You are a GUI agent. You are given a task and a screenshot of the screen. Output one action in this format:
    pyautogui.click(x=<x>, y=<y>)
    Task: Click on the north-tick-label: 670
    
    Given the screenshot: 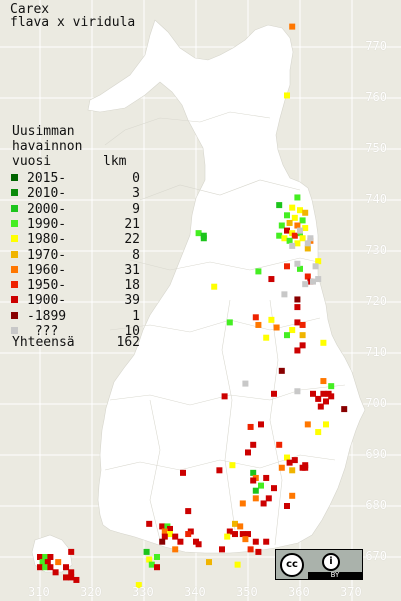 What is the action you would take?
    pyautogui.click(x=376, y=556)
    